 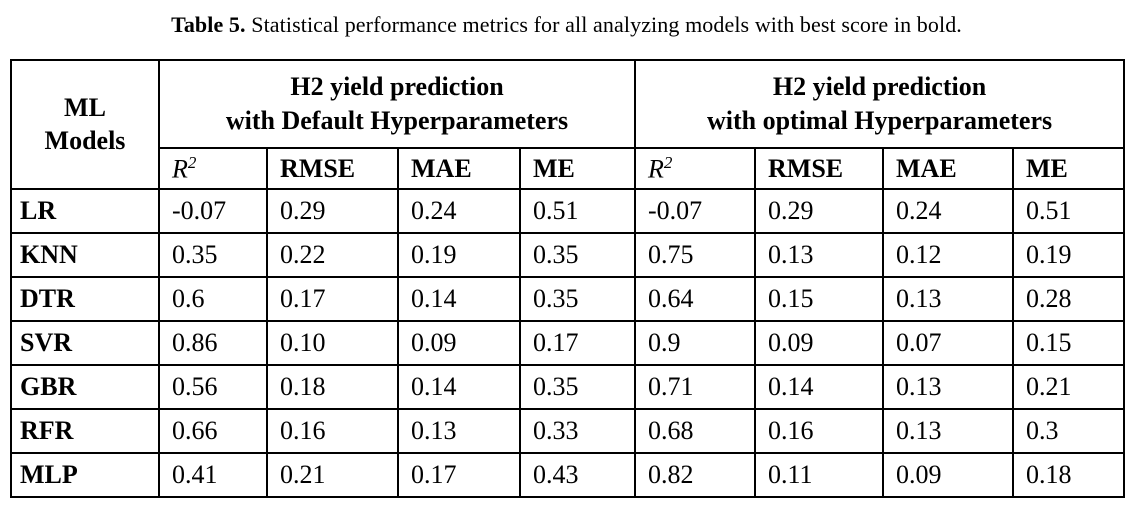 I want to click on value-cell-rfr-default-mae: 0.13, so click(x=459, y=431).